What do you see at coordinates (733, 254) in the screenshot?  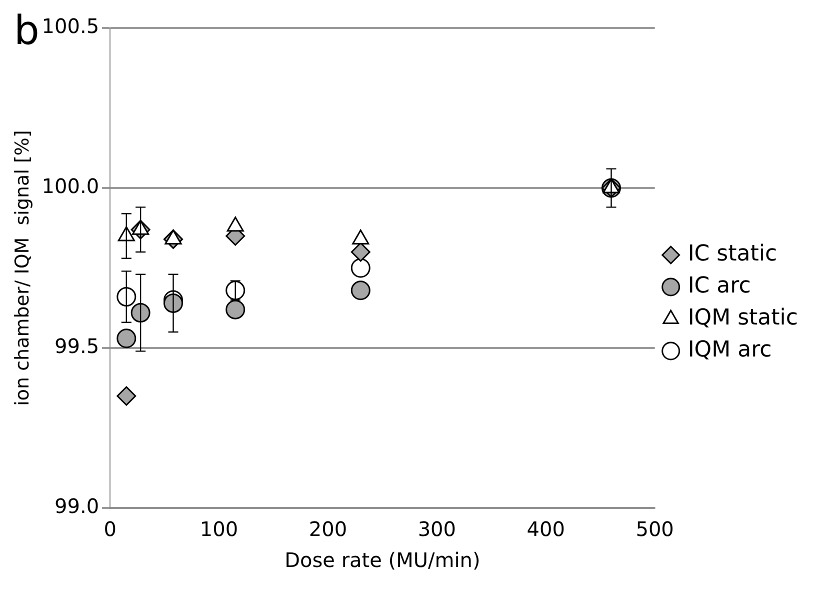 I see `legend-label: IC static` at bounding box center [733, 254].